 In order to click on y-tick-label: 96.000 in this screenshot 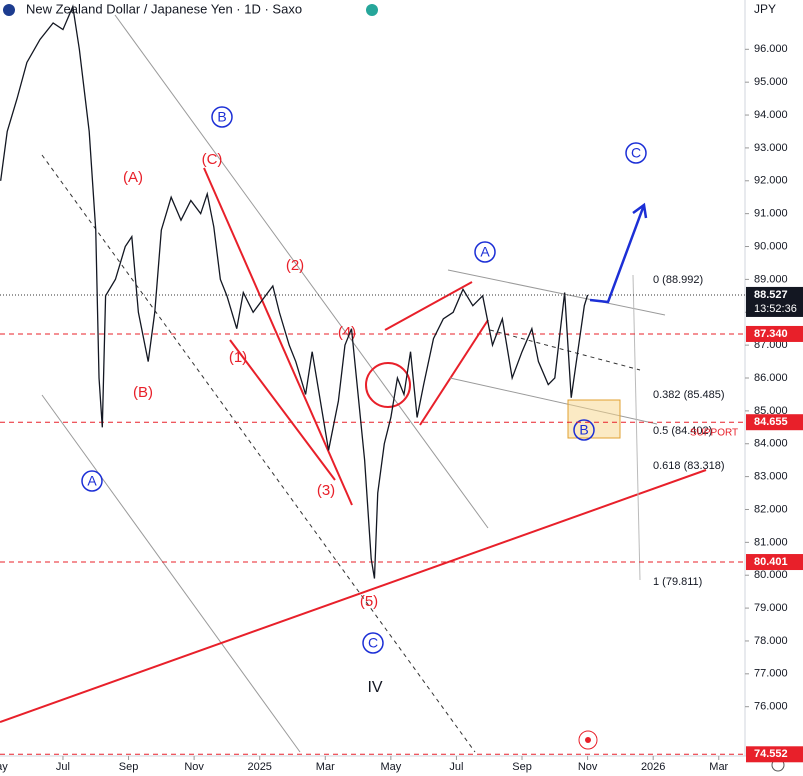, I will do `click(771, 49)`.